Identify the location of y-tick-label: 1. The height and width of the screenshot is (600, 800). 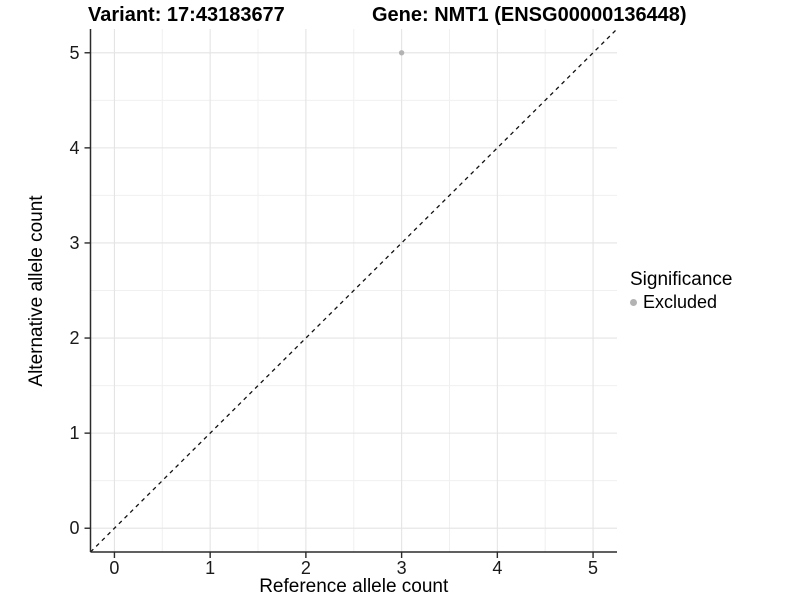
(74, 433).